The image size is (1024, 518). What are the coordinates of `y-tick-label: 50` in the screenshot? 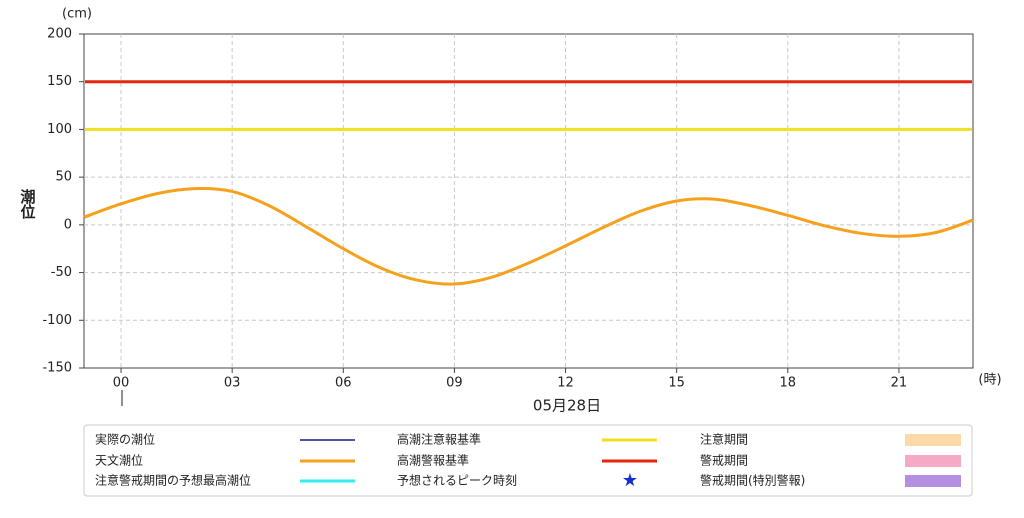 It's located at (63, 177).